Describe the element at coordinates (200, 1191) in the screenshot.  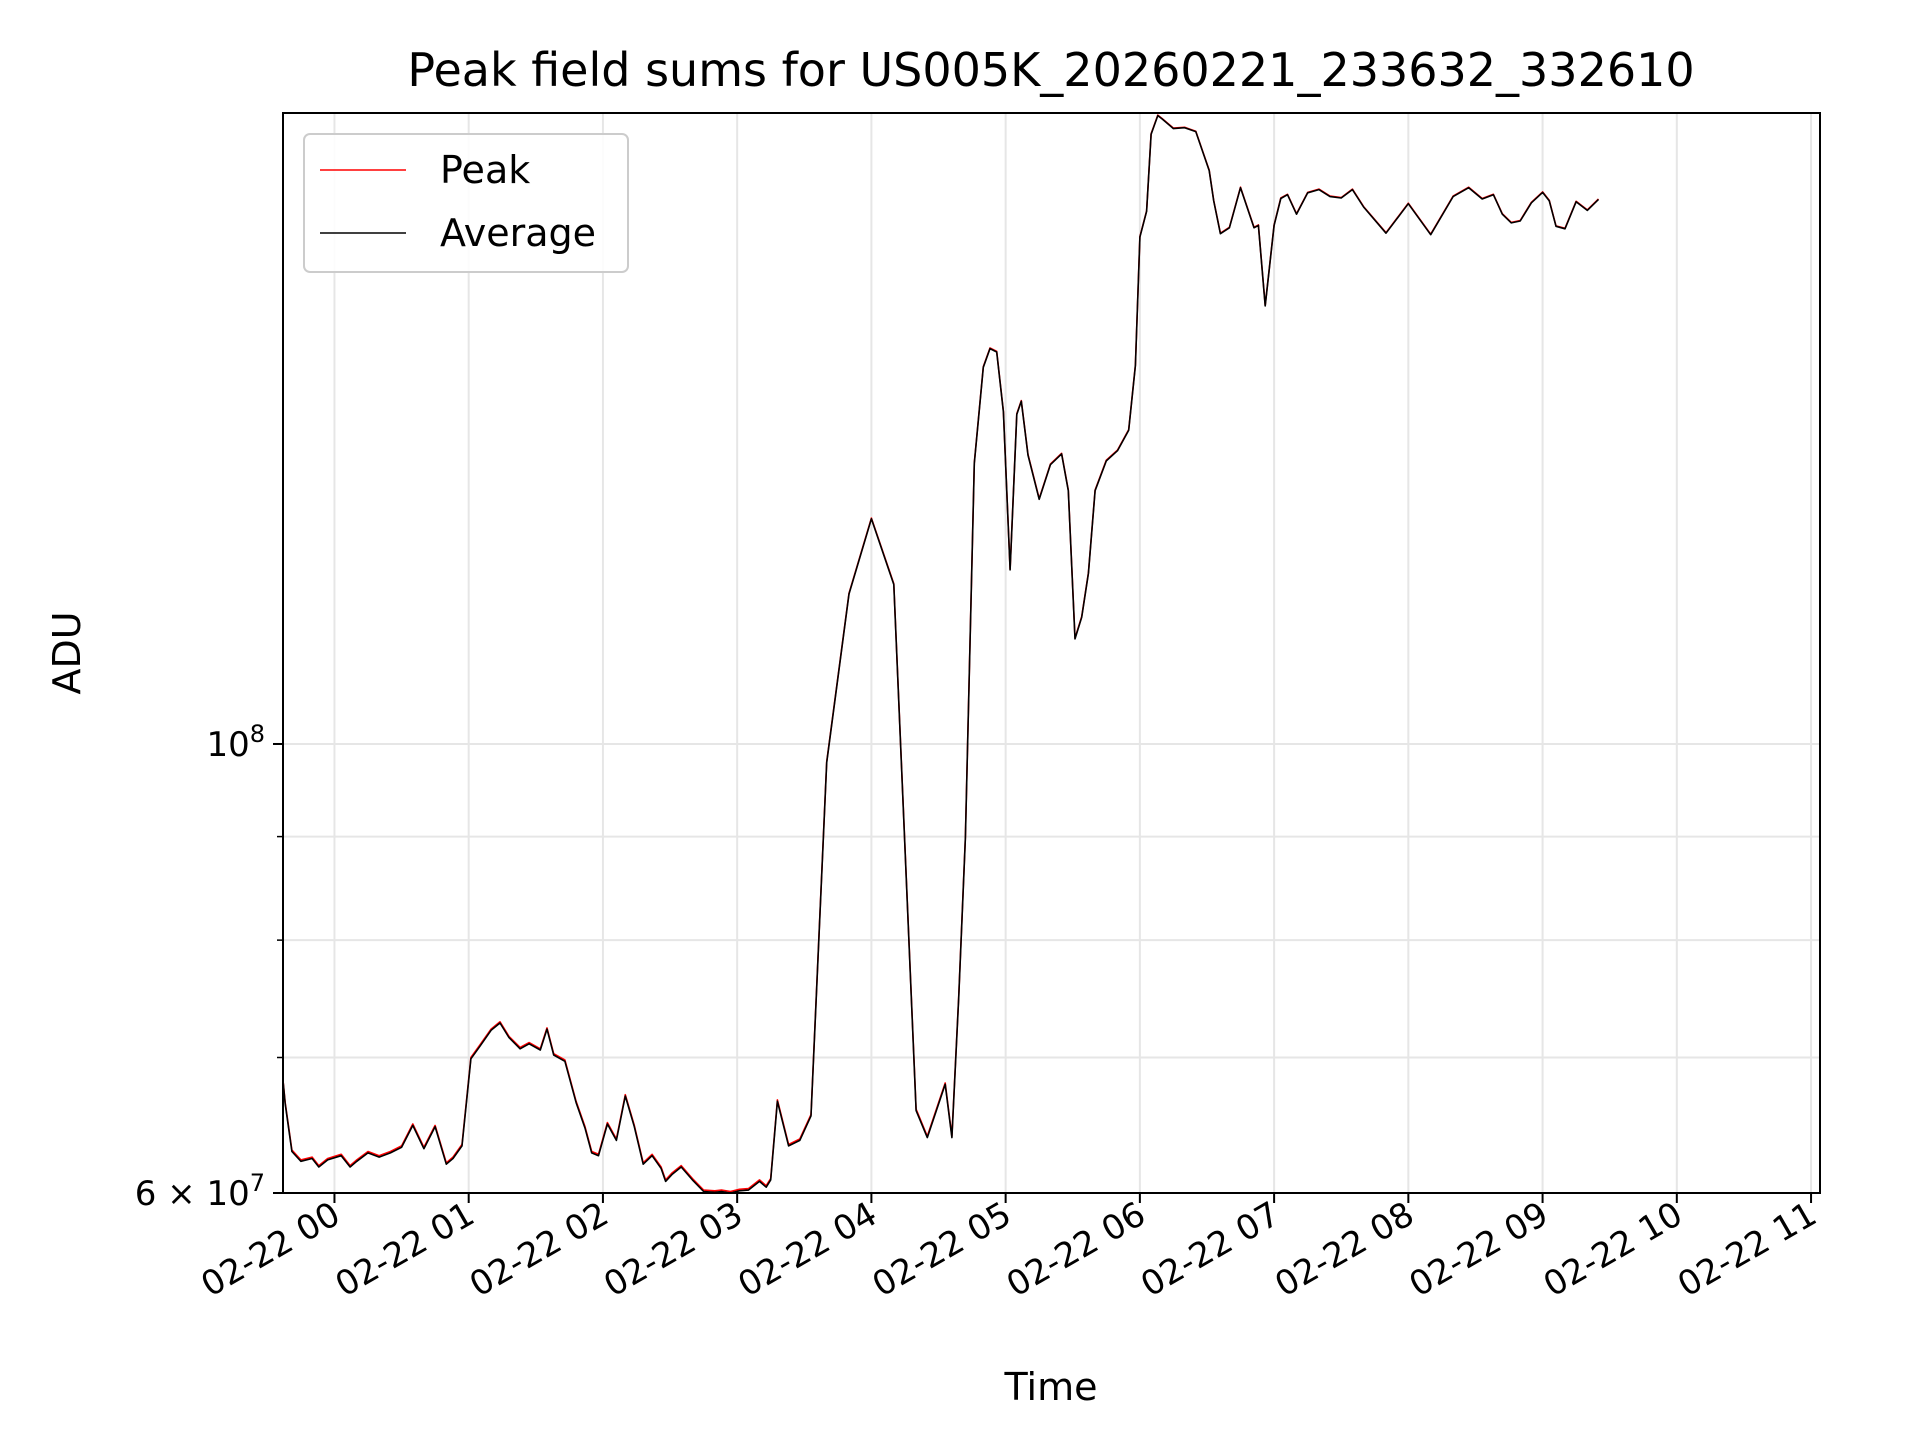
I see `y-tick-label: 6 × 107` at that location.